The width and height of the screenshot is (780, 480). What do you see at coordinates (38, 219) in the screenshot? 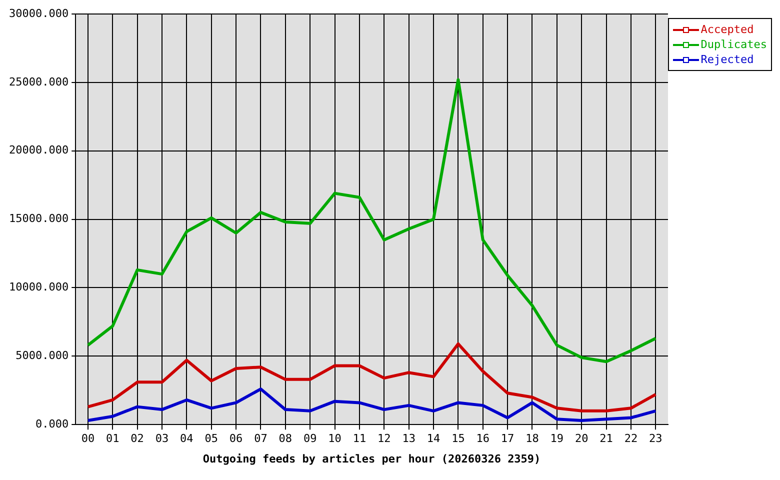
I see `y-tick-label: 15000.000` at bounding box center [38, 219].